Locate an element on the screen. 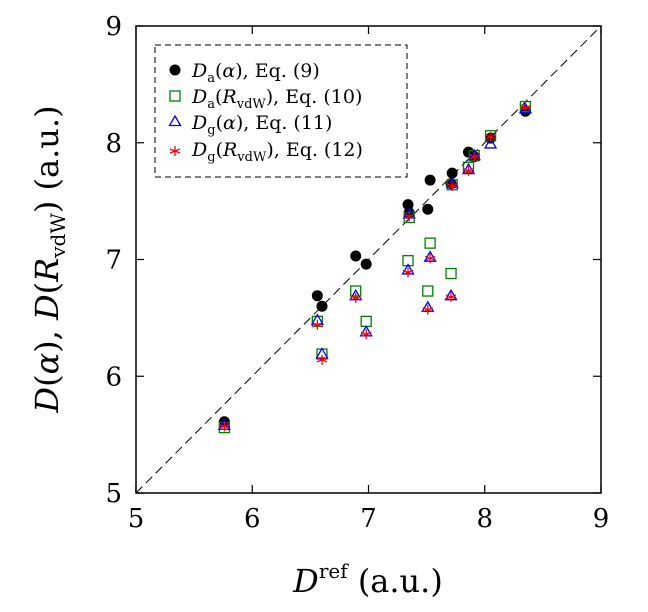 Image resolution: width=648 pixels, height=612 pixels. legend-item-dg-rvdw: Dg(RvdW), Eq. (12) is located at coordinates (266, 152).